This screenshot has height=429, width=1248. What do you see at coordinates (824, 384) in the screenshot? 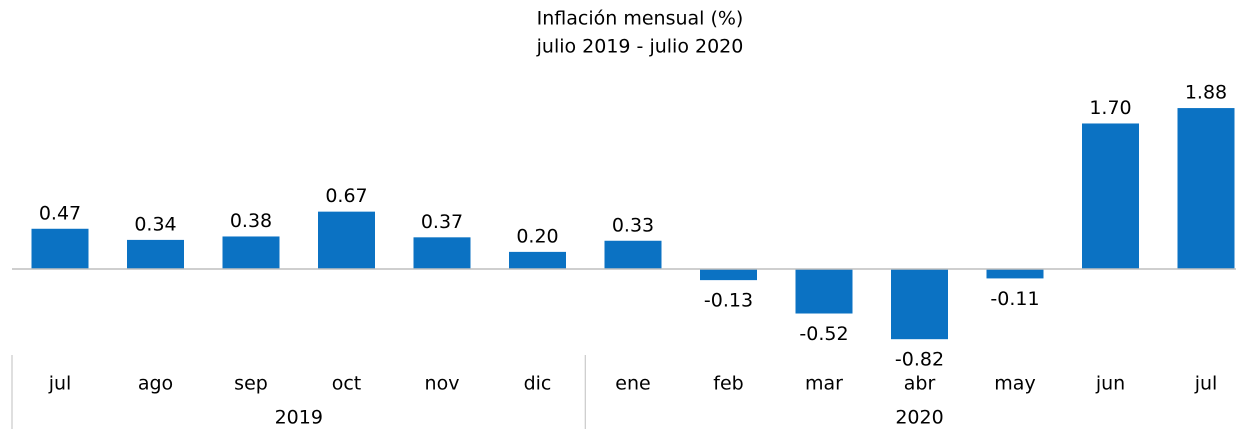
I see `x-tick-label: mar` at bounding box center [824, 384].